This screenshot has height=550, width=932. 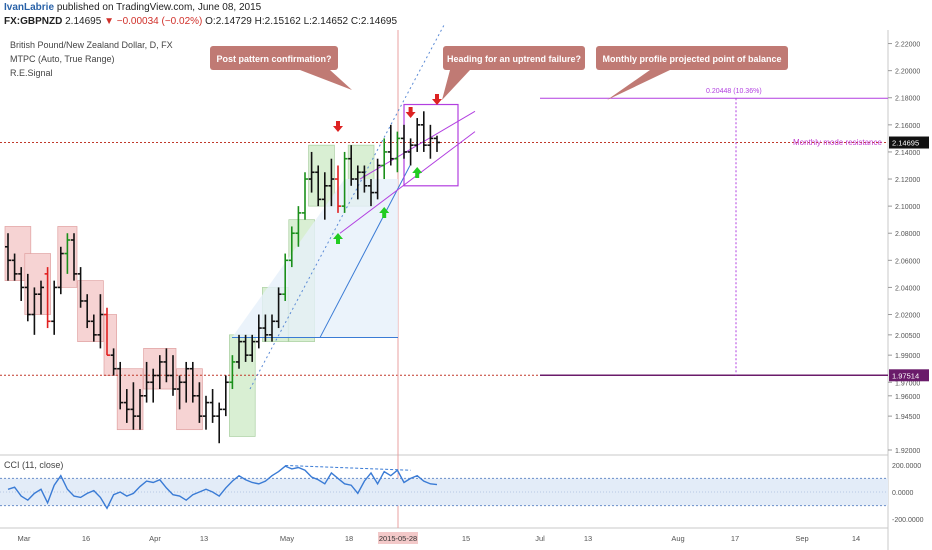 I want to click on y-tick-label: 2.18000, so click(x=907, y=99).